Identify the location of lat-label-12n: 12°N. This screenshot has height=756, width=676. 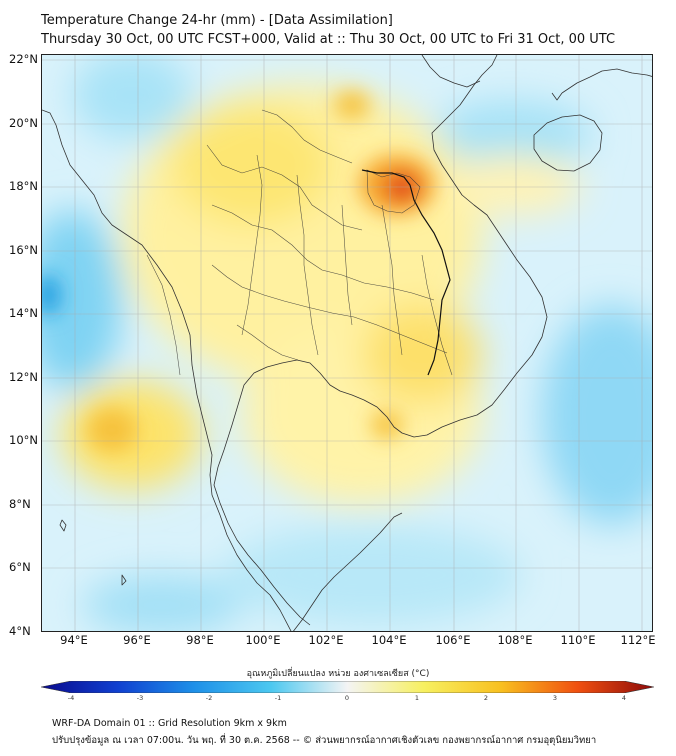
(23, 377).